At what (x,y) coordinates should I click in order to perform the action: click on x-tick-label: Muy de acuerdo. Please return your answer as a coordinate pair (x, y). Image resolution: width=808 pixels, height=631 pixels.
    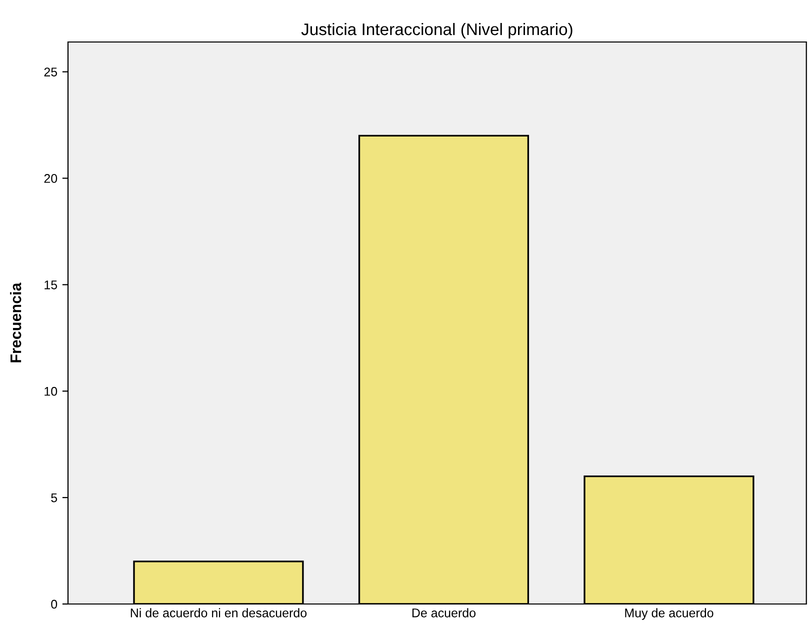
    Looking at the image, I should click on (669, 614).